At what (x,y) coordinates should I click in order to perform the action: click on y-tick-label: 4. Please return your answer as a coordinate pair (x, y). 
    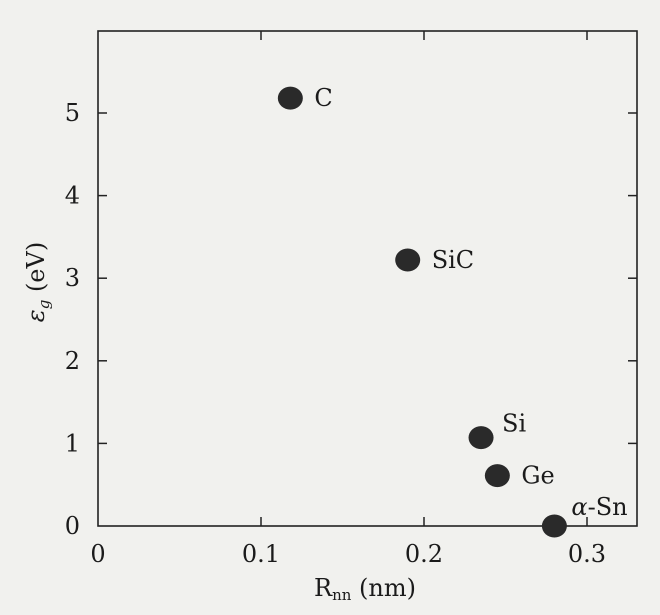
    Looking at the image, I should click on (72, 196).